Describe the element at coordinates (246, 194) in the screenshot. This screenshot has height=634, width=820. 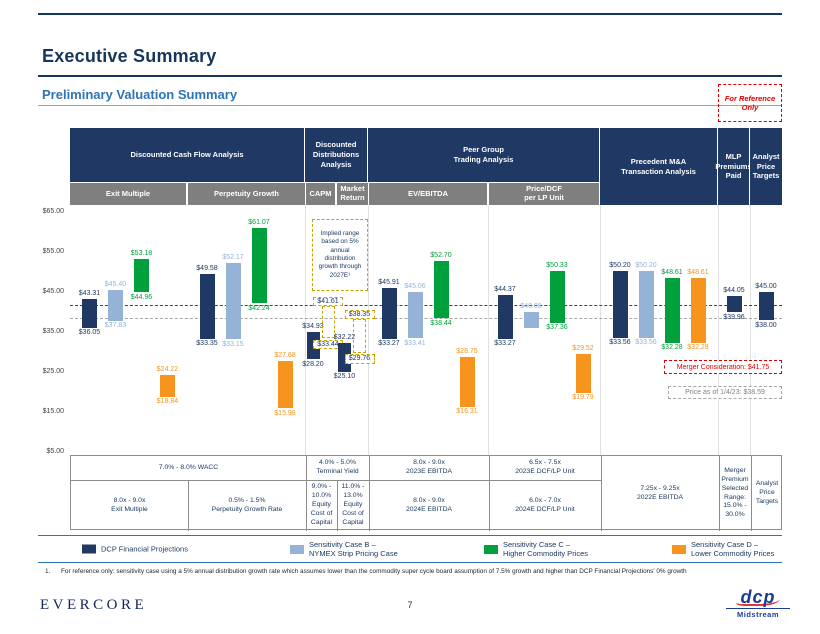
I see `subheader-perpetuity-growth: Perpetuity Growth` at that location.